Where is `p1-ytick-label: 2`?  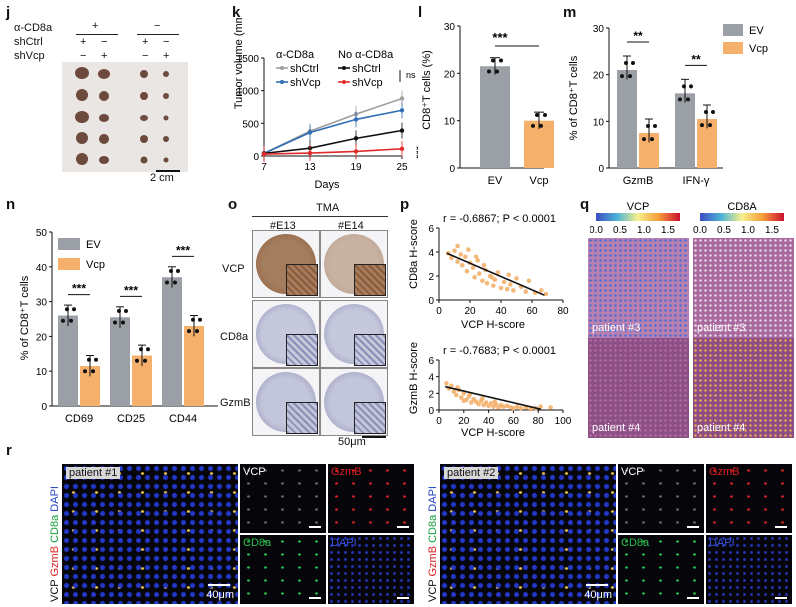 p1-ytick-label: 2 is located at coordinates (431, 277).